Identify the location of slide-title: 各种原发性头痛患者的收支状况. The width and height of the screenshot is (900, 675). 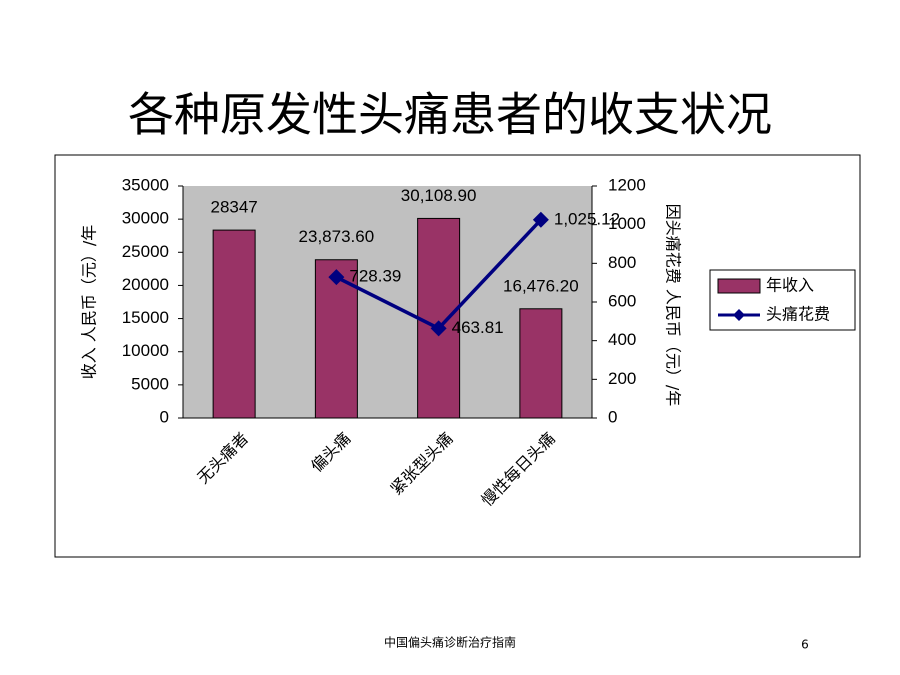
(450, 115).